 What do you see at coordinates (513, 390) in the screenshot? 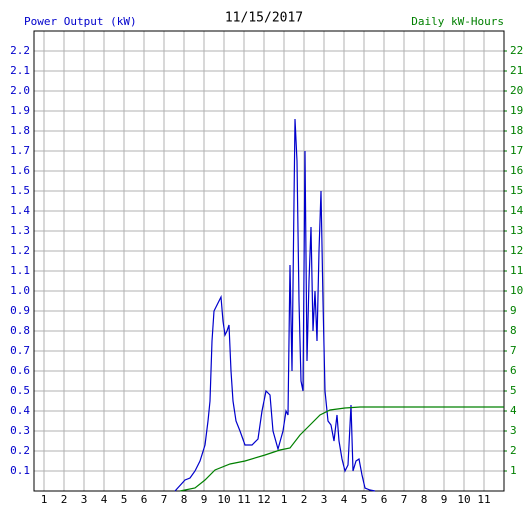
I see `y2-tick-label: 5` at bounding box center [513, 390].